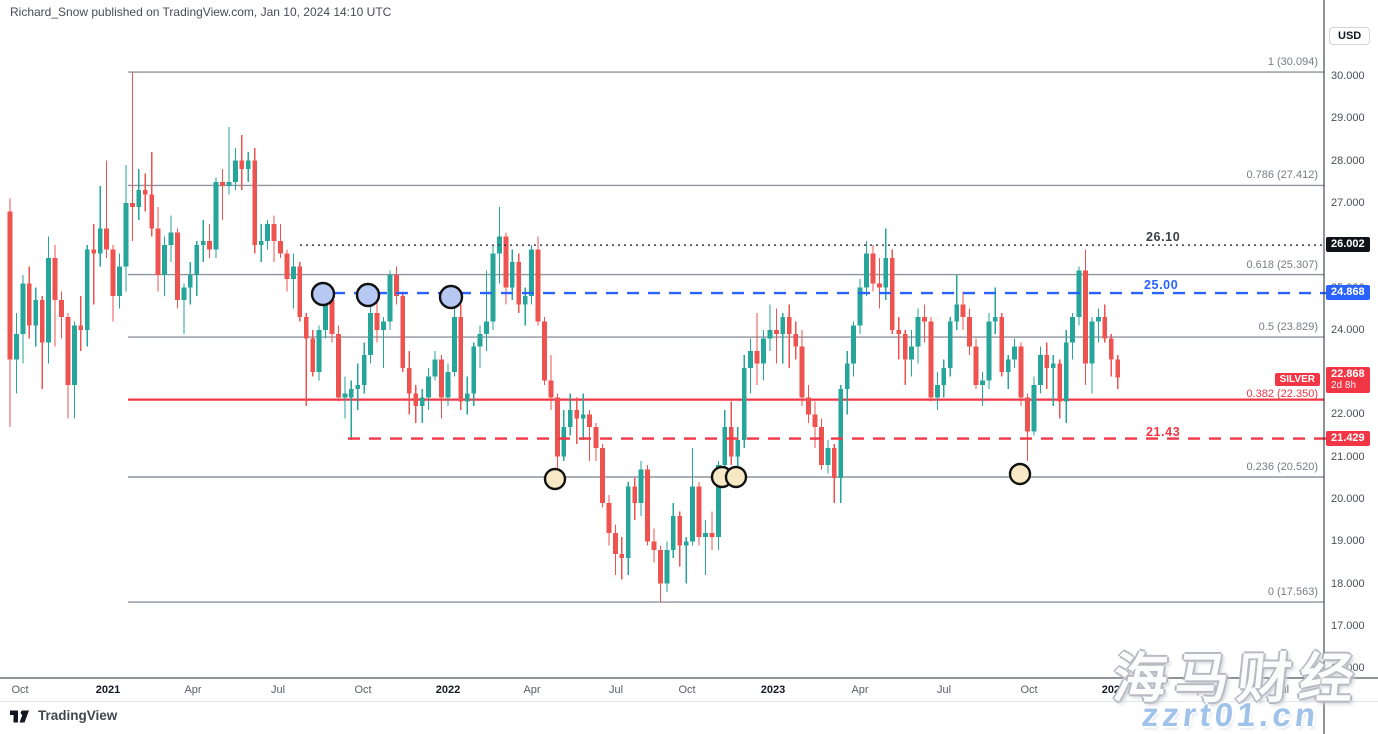  Describe the element at coordinates (63, 715) in the screenshot. I see `tradingview-footer-link: TradingView` at that location.